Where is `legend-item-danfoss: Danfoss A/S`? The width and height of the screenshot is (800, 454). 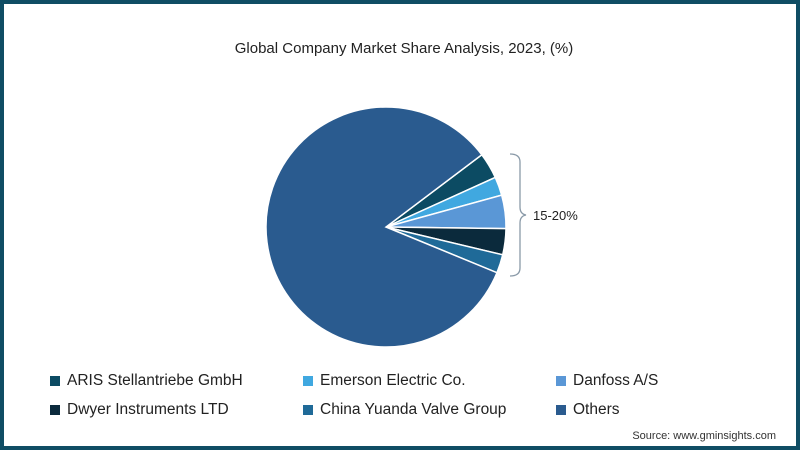
legend-item-danfoss: Danfoss A/S is located at coordinates (607, 381).